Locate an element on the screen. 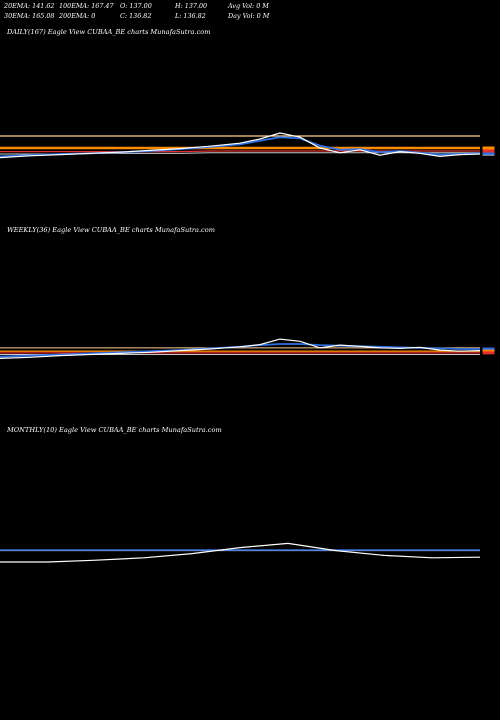 The image size is (500, 720). daily-chart is located at coordinates (247, 145).